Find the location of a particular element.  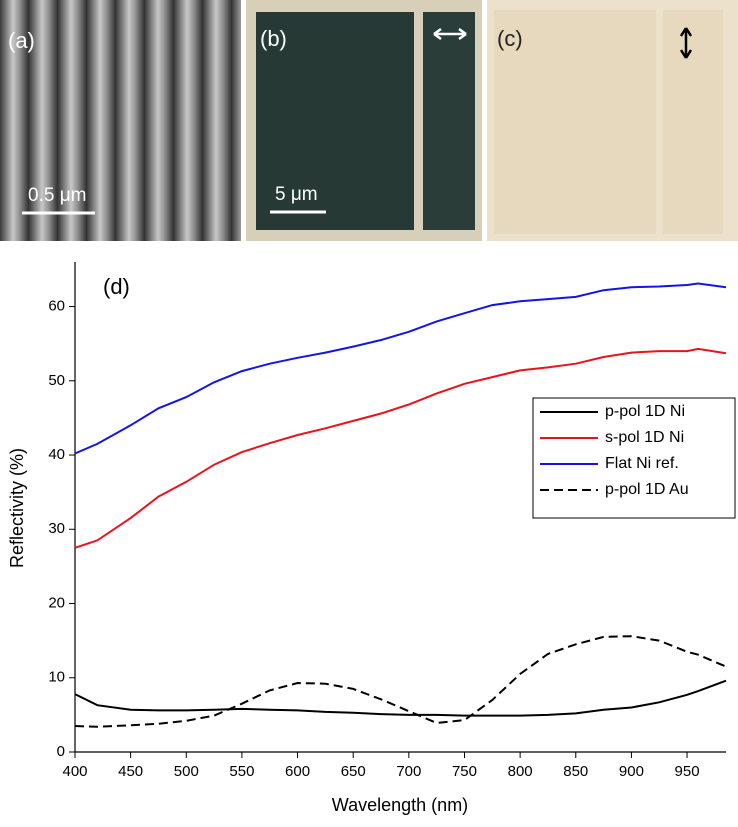

panel-label: (a) is located at coordinates (21, 40).